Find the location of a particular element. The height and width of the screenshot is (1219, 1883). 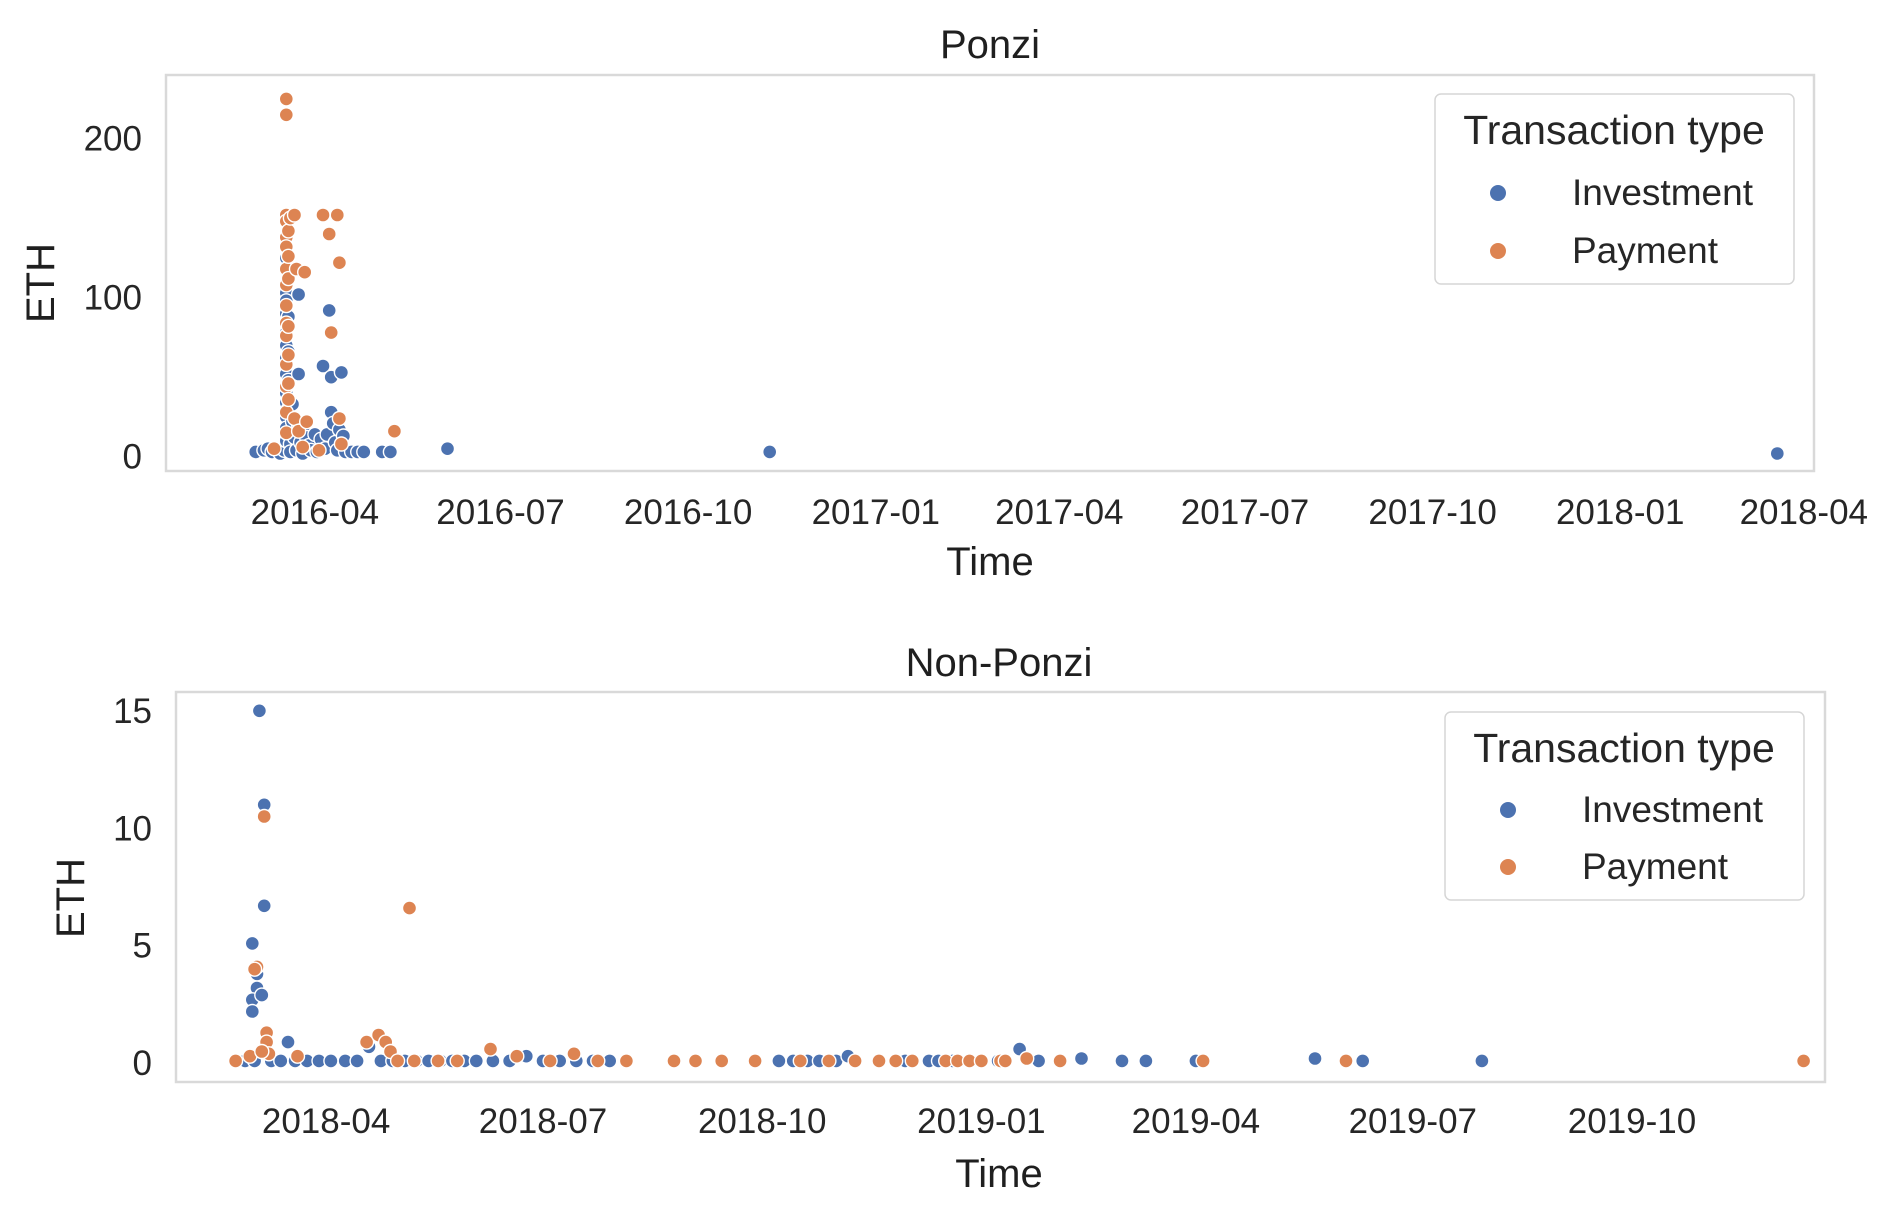

chart-title: Ponzi is located at coordinates (990, 45).